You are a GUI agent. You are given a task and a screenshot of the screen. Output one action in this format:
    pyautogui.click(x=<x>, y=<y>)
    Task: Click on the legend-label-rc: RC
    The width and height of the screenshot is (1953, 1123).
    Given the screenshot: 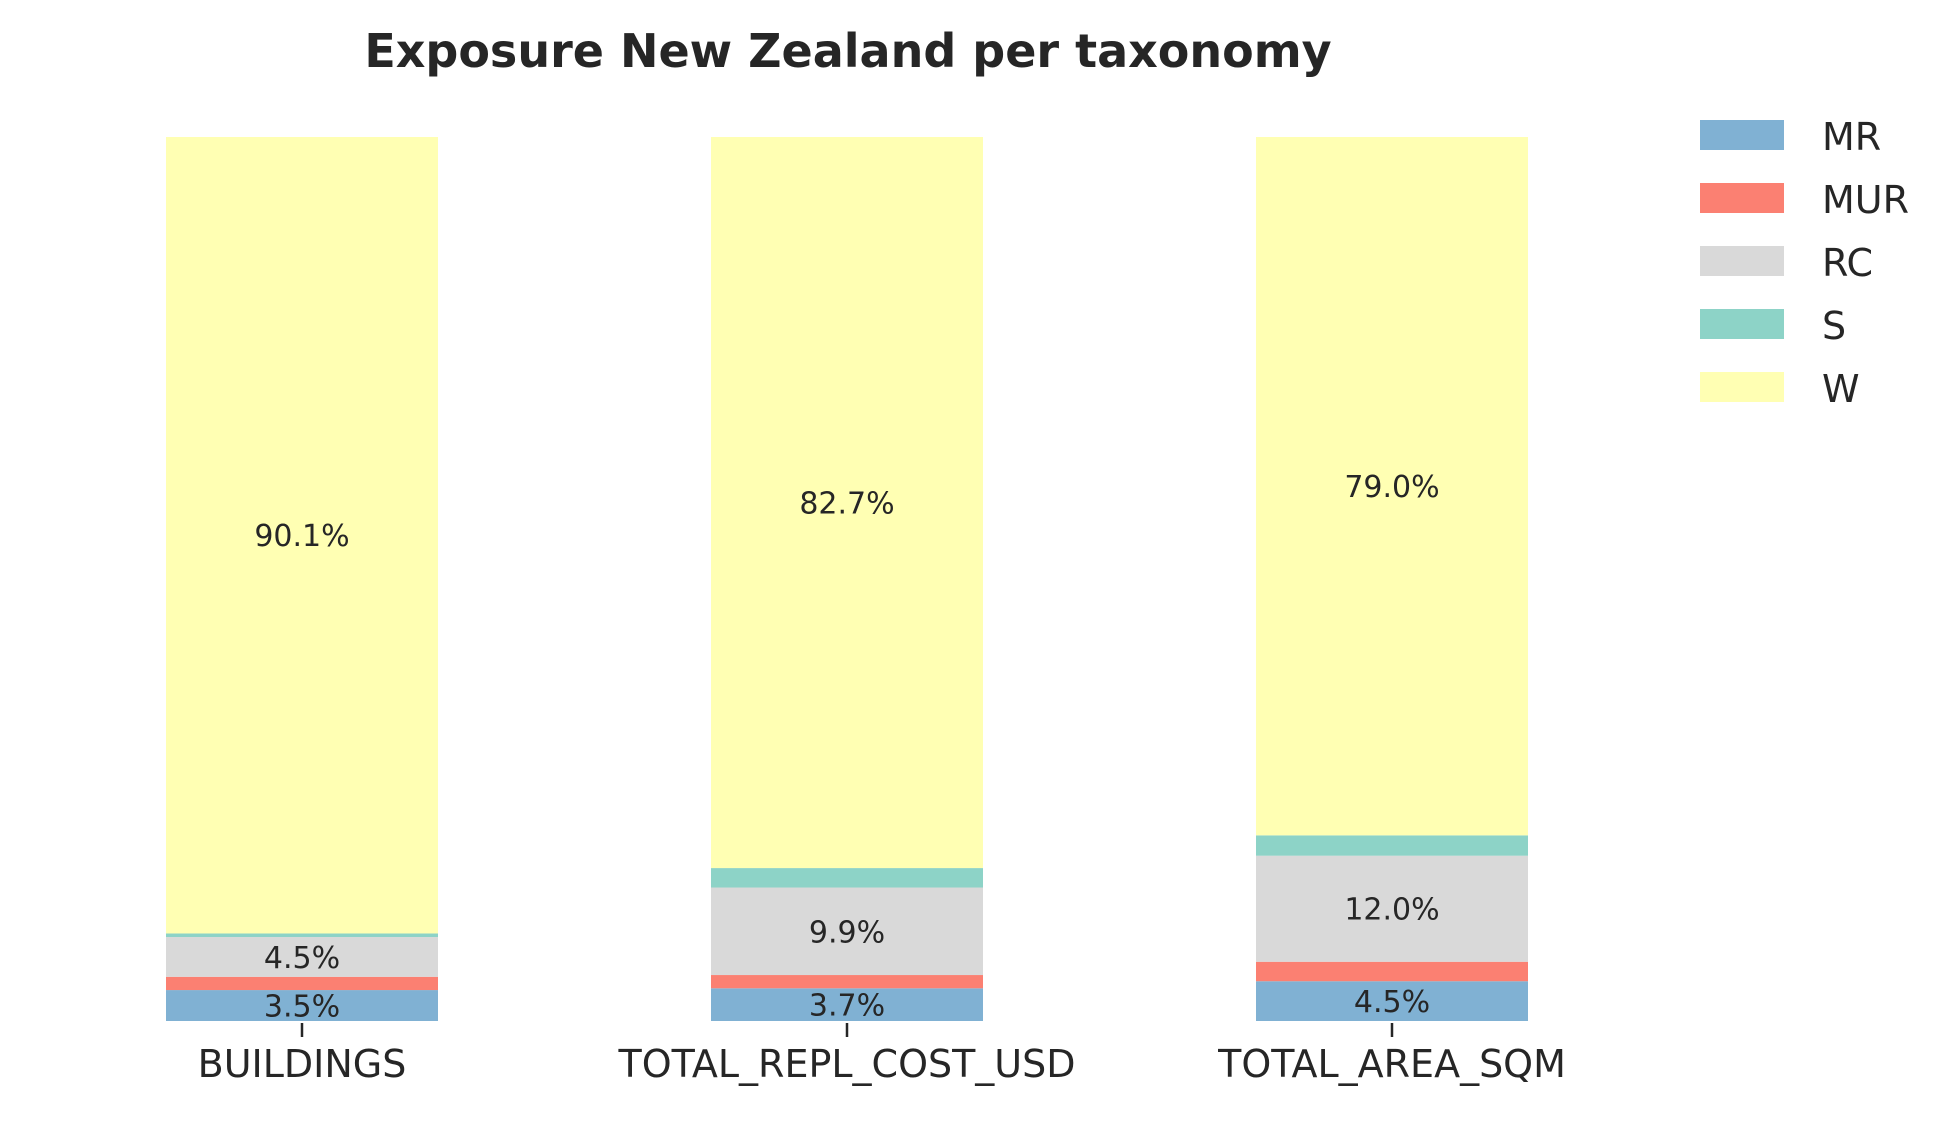 What is the action you would take?
    pyautogui.click(x=1847, y=263)
    